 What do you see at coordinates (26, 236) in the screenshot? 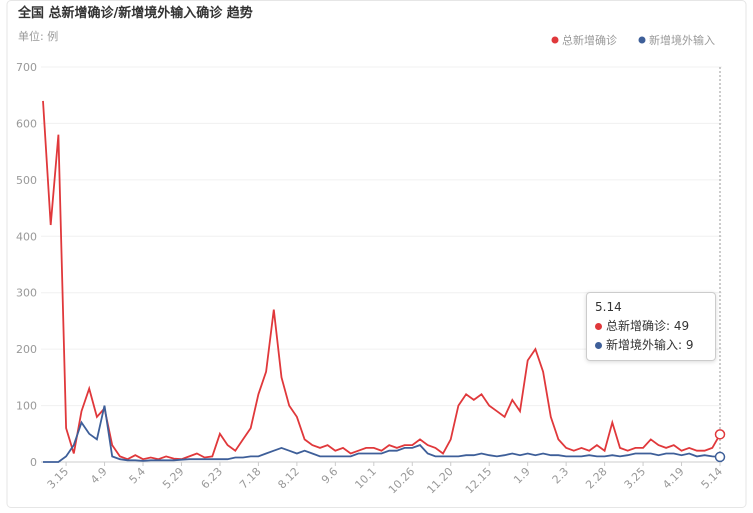
I see `y-tick-label: 400` at bounding box center [26, 236].